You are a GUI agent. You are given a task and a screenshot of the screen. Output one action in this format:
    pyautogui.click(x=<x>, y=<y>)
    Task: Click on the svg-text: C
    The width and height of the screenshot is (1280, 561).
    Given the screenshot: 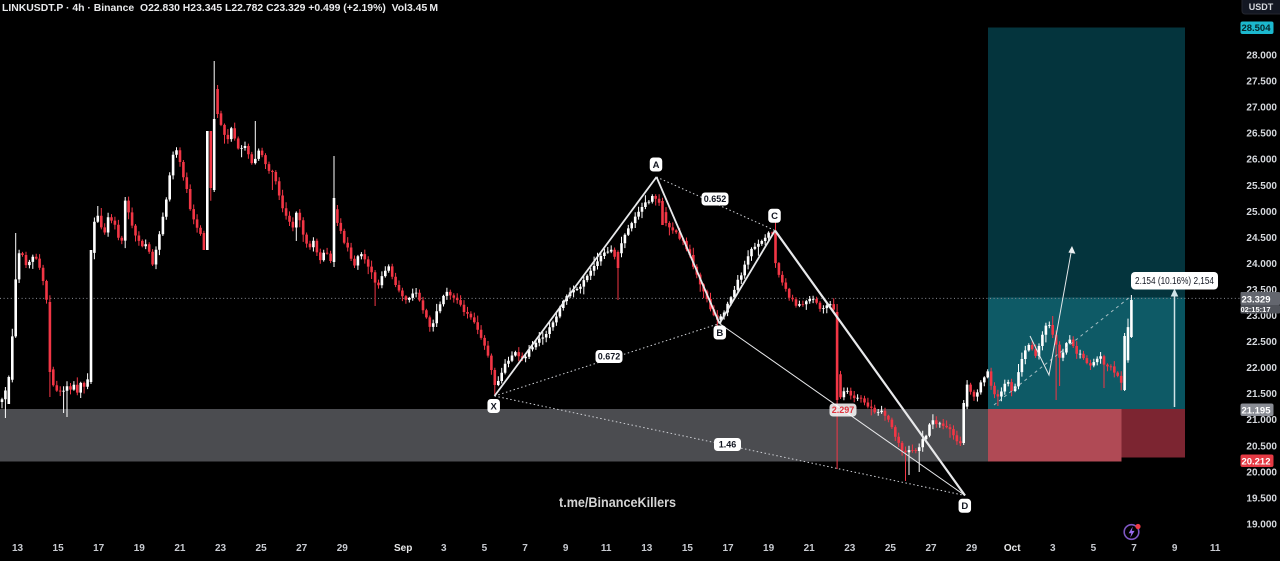 What is the action you would take?
    pyautogui.click(x=774, y=216)
    